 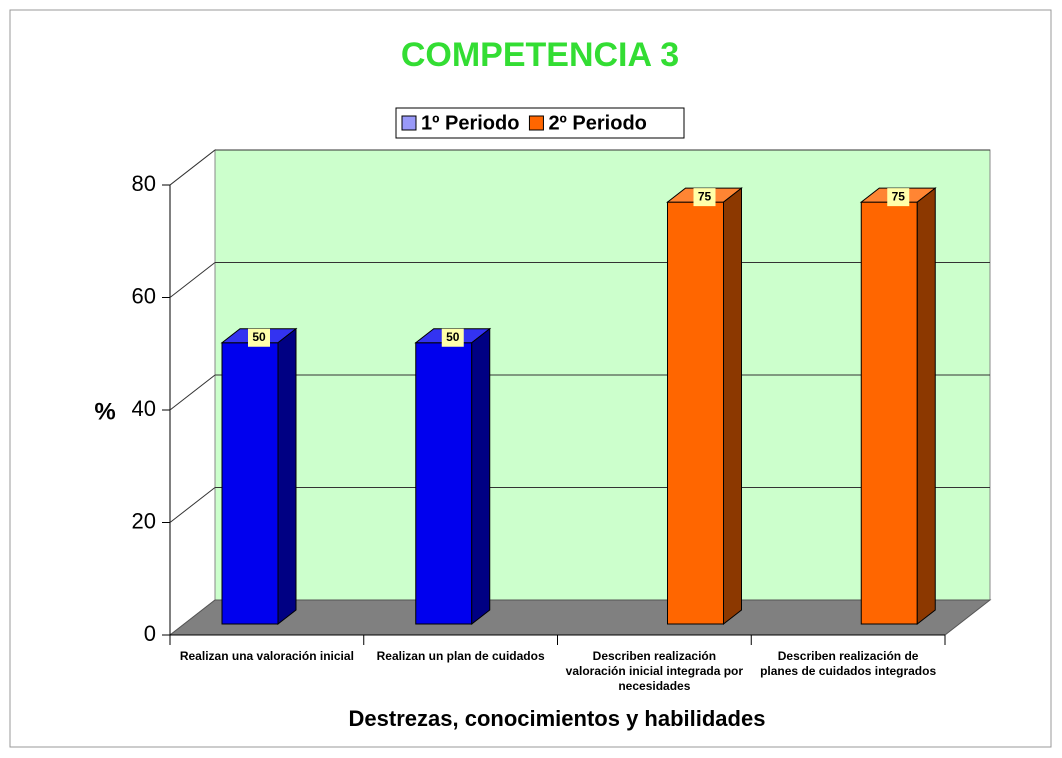 What do you see at coordinates (150, 633) in the screenshot?
I see `y-tick-label: 0` at bounding box center [150, 633].